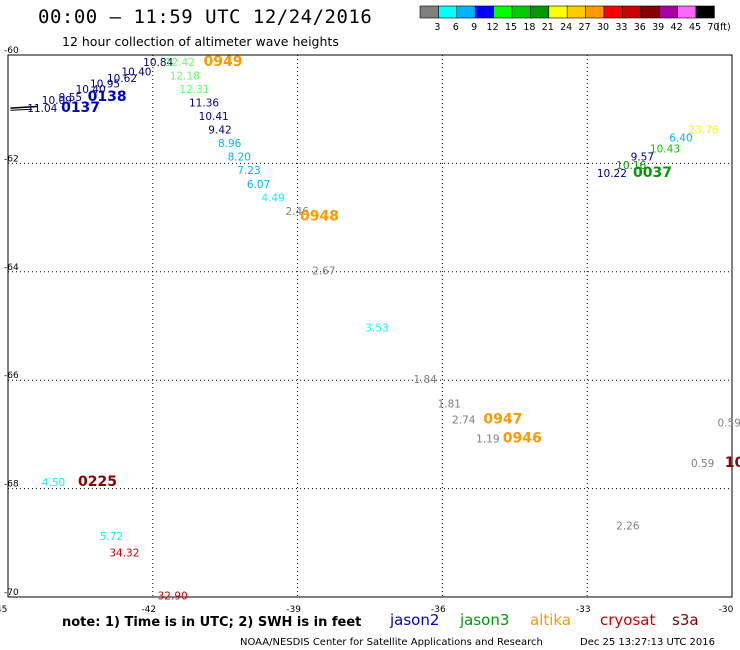 This screenshot has width=740, height=650. Describe the element at coordinates (214, 117) in the screenshot. I see `wave-height-label: 10.41` at that location.